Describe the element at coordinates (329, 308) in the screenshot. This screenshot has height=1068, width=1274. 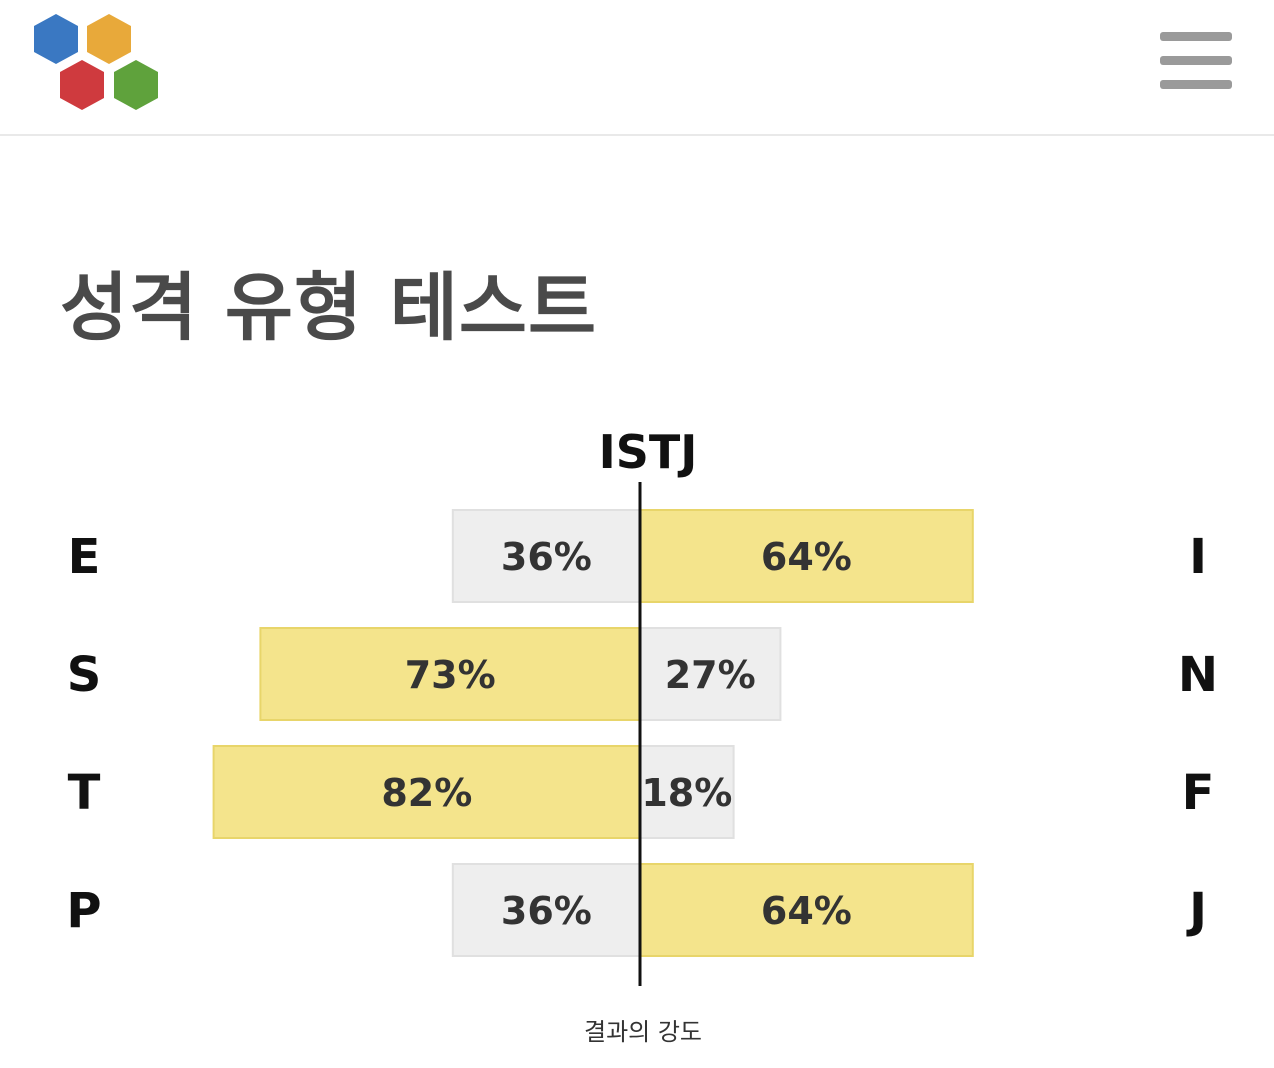
I see `page-title: 성격 유형 테스트` at that location.